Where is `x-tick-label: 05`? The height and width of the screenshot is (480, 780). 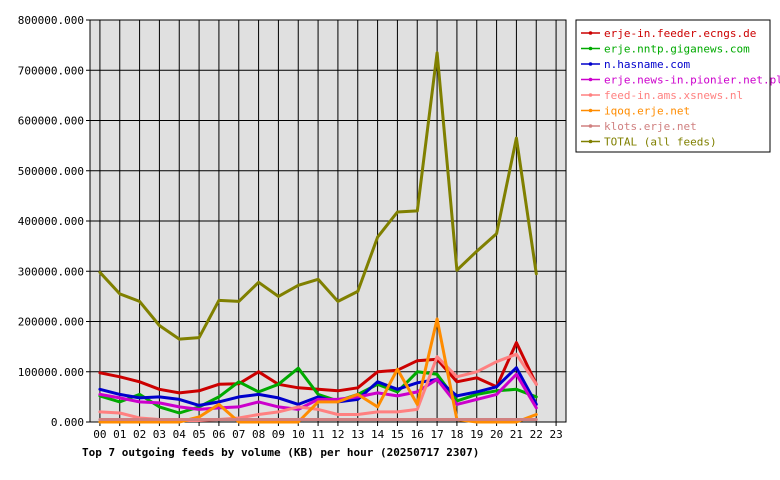 x-tick-label: 05 is located at coordinates (198, 434).